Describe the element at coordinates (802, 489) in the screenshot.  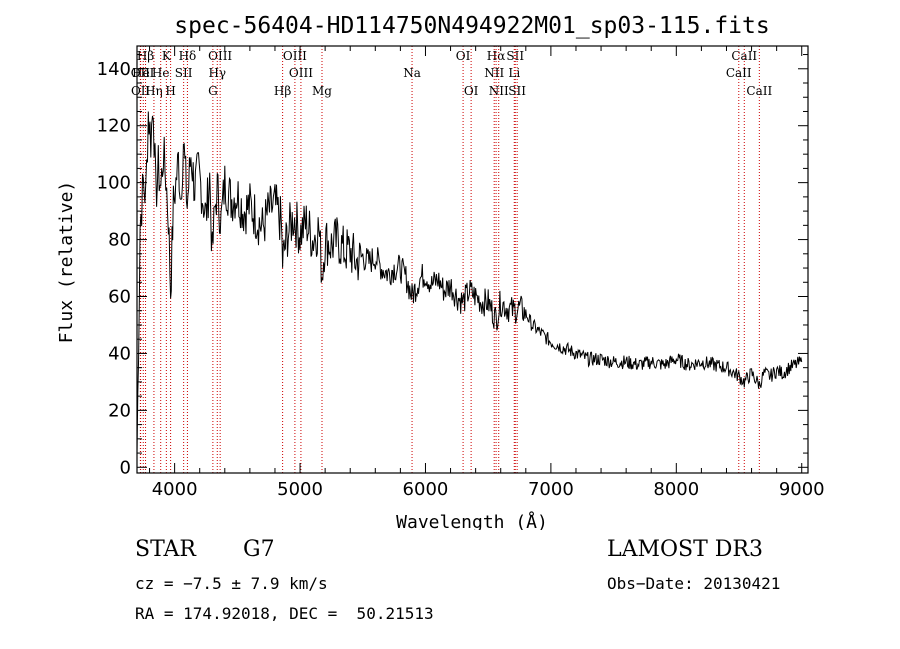
I see `x-tick-label: 9000` at that location.